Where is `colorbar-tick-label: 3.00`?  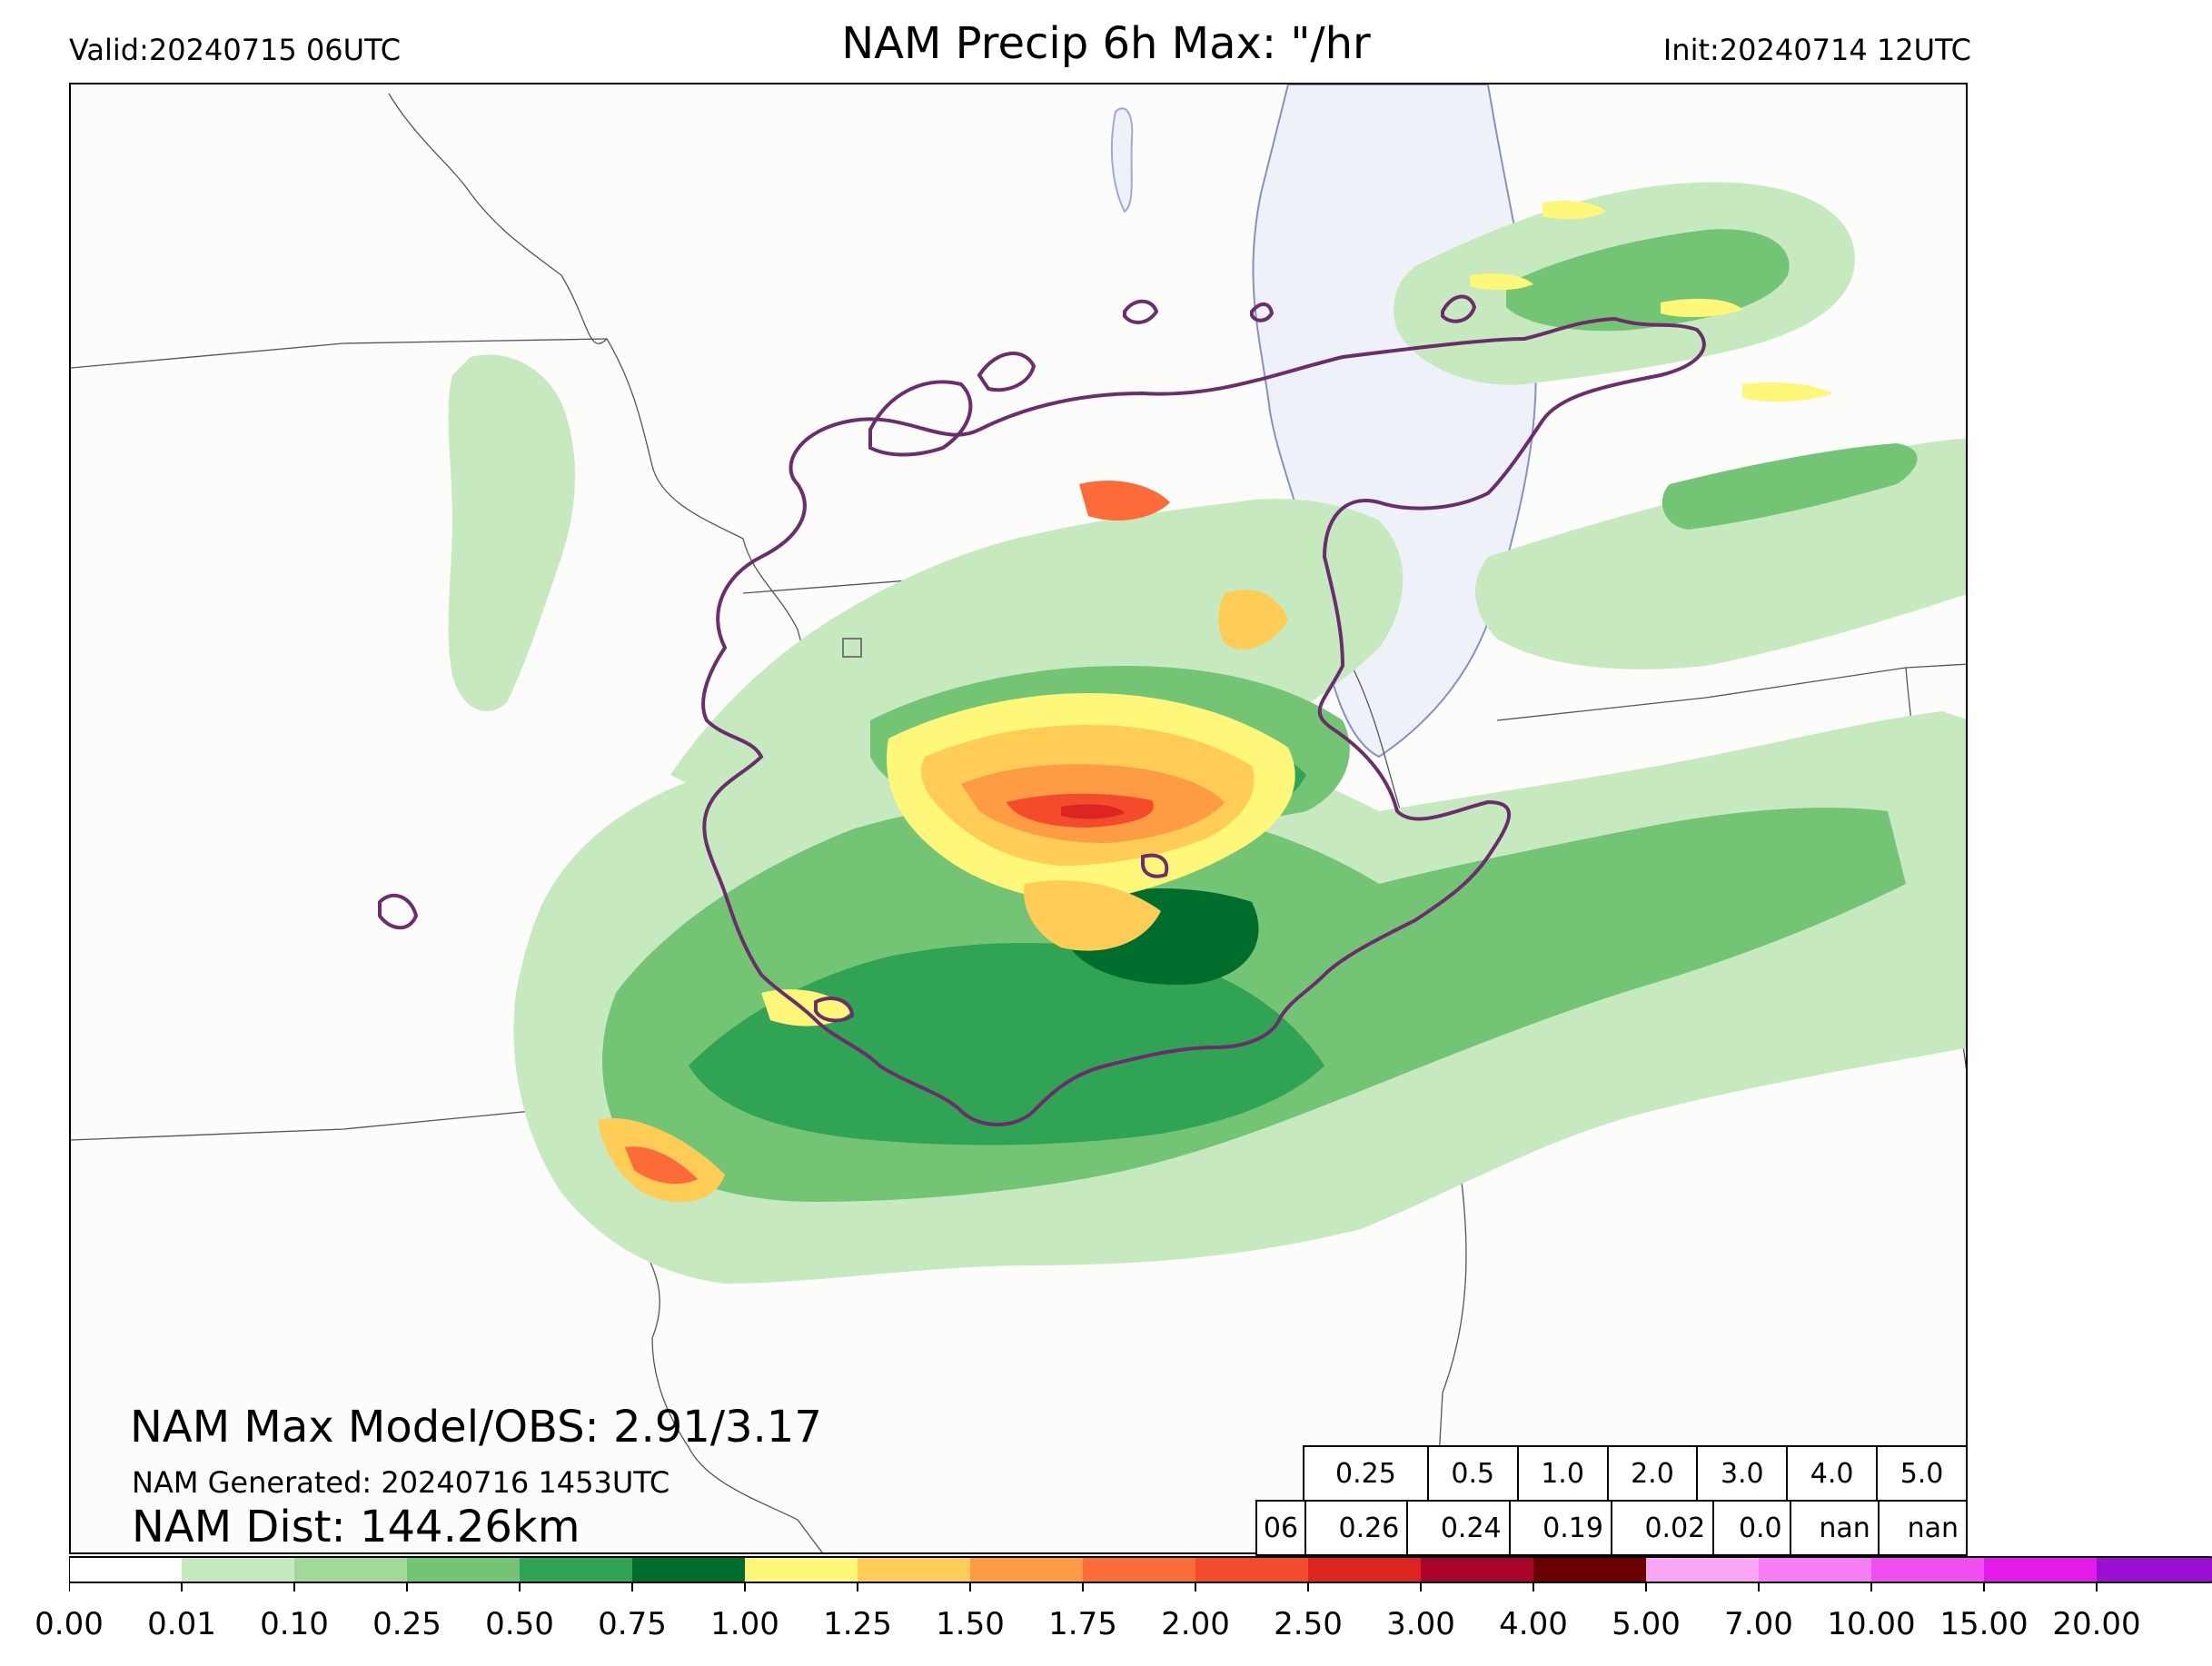 colorbar-tick-label: 3.00 is located at coordinates (1420, 1624).